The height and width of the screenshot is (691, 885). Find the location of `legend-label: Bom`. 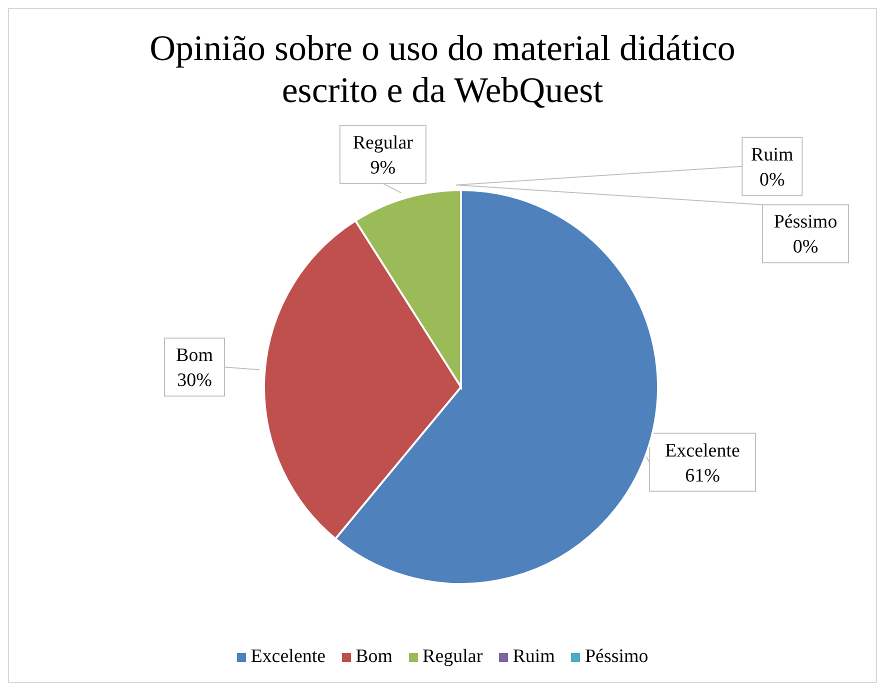

legend-label: Bom is located at coordinates (373, 657).